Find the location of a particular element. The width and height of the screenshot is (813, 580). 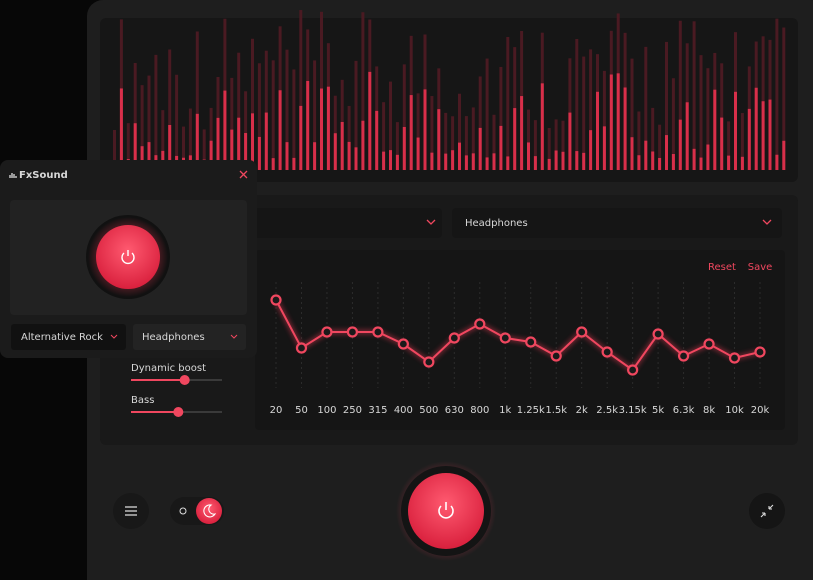

band-label: 1.5k is located at coordinates (556, 410).